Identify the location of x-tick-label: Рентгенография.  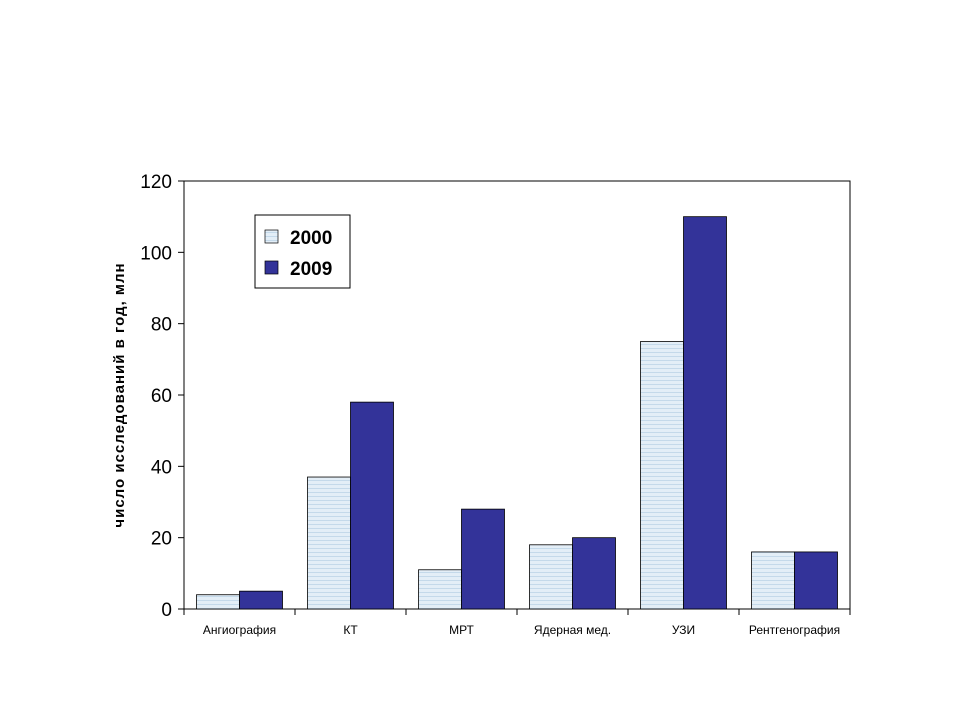
(794, 630).